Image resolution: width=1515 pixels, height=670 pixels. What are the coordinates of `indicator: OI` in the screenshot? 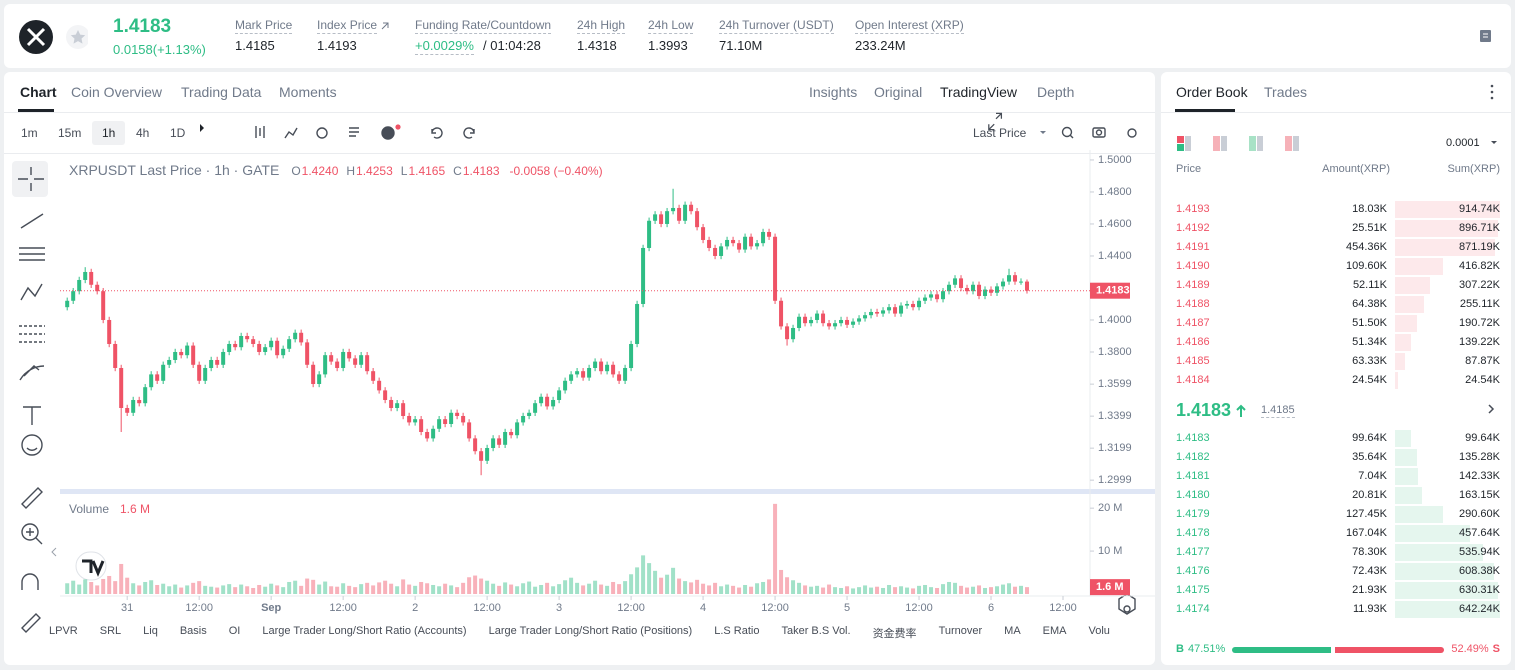 It's located at (234, 631).